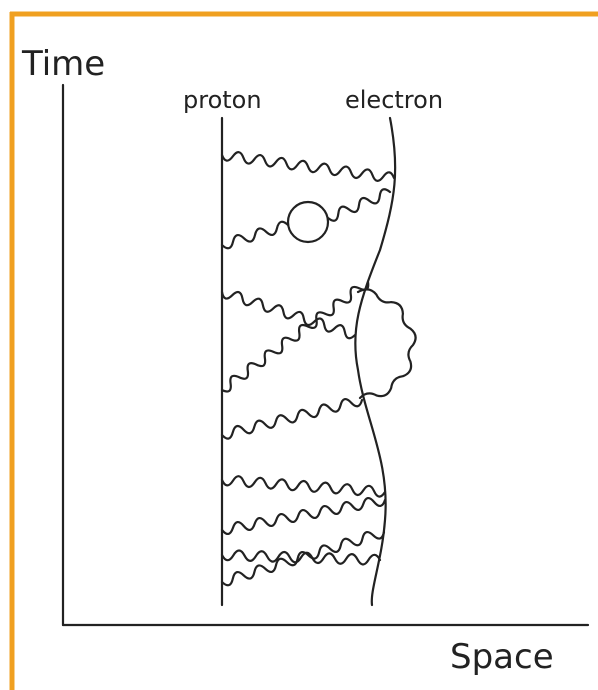 The height and width of the screenshot is (690, 598). What do you see at coordinates (502, 657) in the screenshot?
I see `space-label: Space` at bounding box center [502, 657].